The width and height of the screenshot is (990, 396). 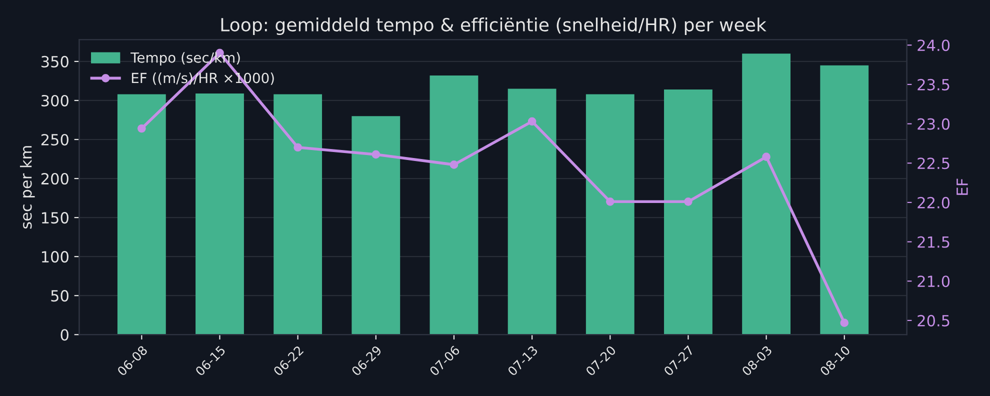 What do you see at coordinates (934, 124) in the screenshot?
I see `y2-tick-label: 23.0` at bounding box center [934, 124].